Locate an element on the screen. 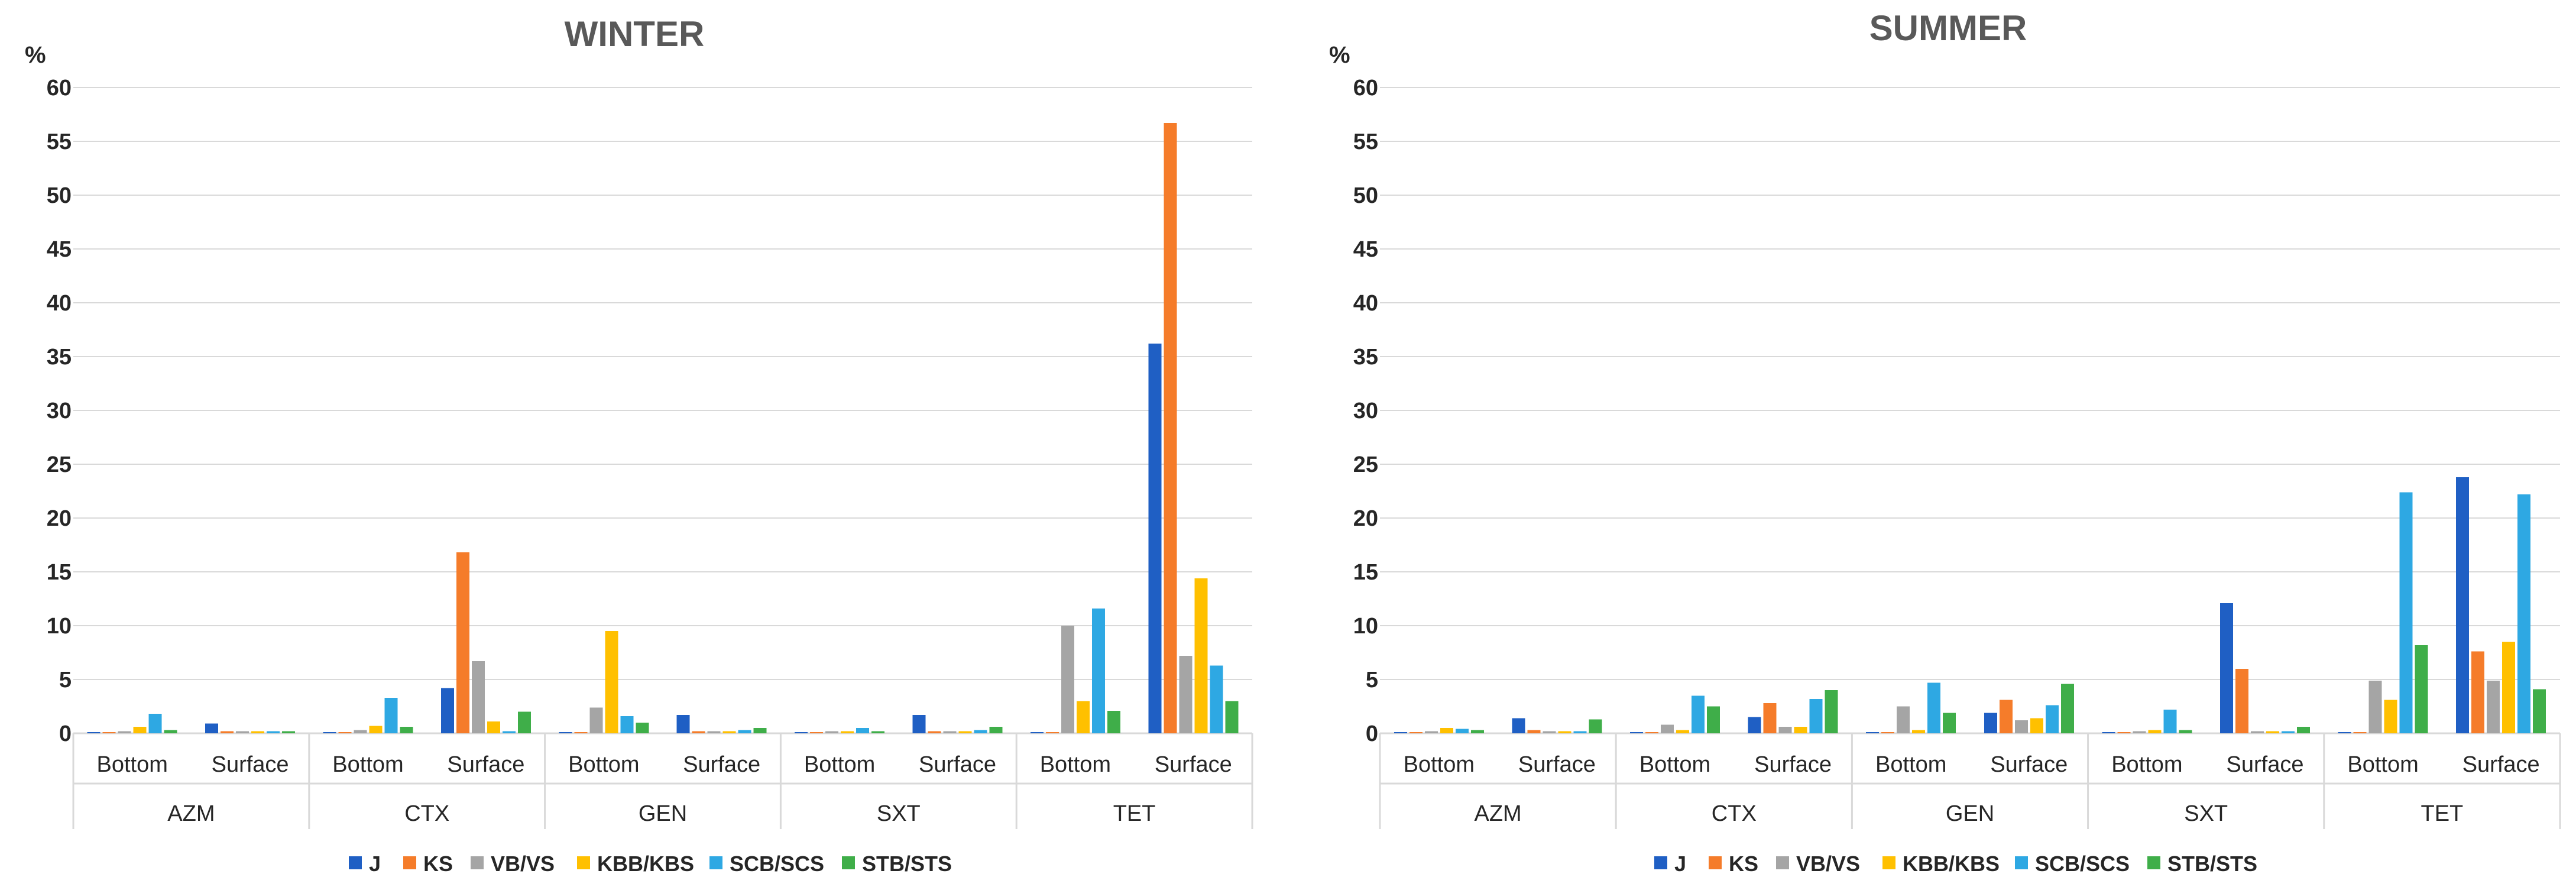 This screenshot has width=2576, height=890. summer-y-tick-35: 35 is located at coordinates (1365, 357).